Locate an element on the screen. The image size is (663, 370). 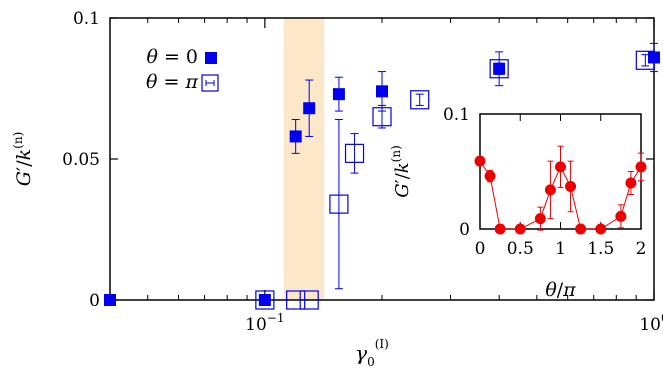
inset-x-axis-label: θ/π is located at coordinates (560, 290).